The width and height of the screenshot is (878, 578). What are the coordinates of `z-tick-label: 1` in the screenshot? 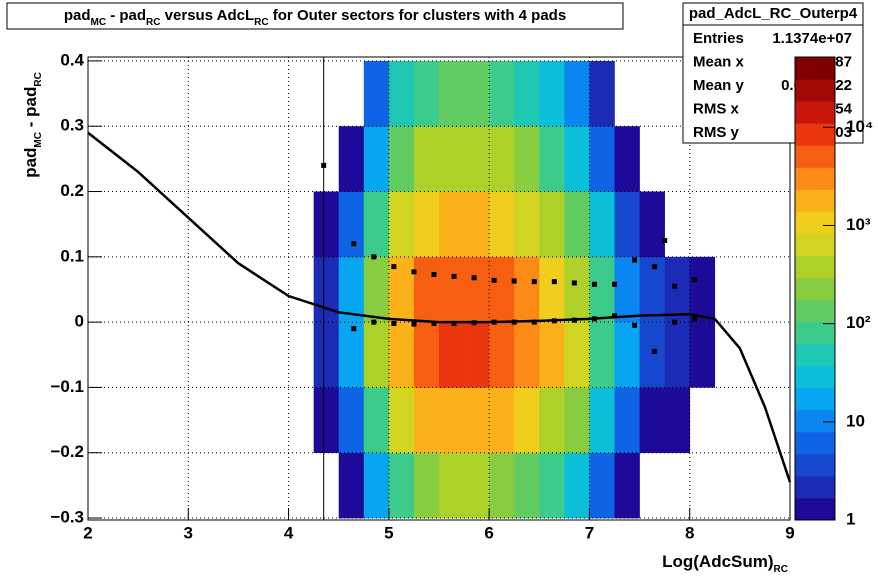 It's located at (850, 518).